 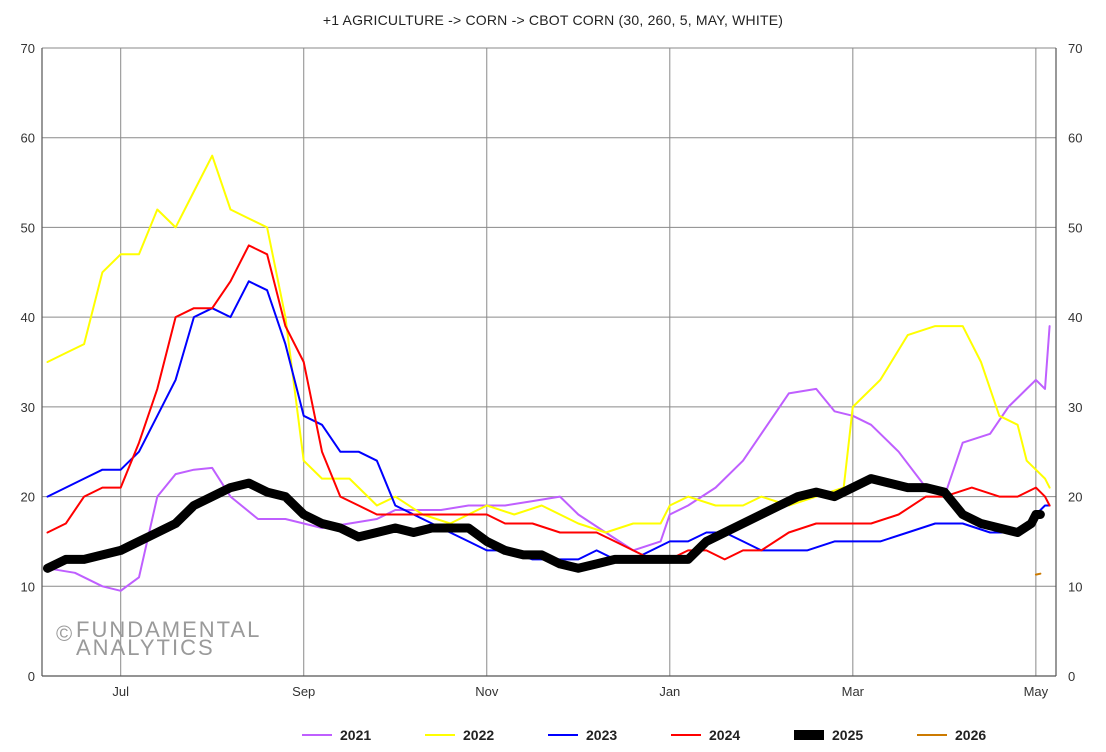 What do you see at coordinates (669, 691) in the screenshot?
I see `x-tick-label: Jan` at bounding box center [669, 691].